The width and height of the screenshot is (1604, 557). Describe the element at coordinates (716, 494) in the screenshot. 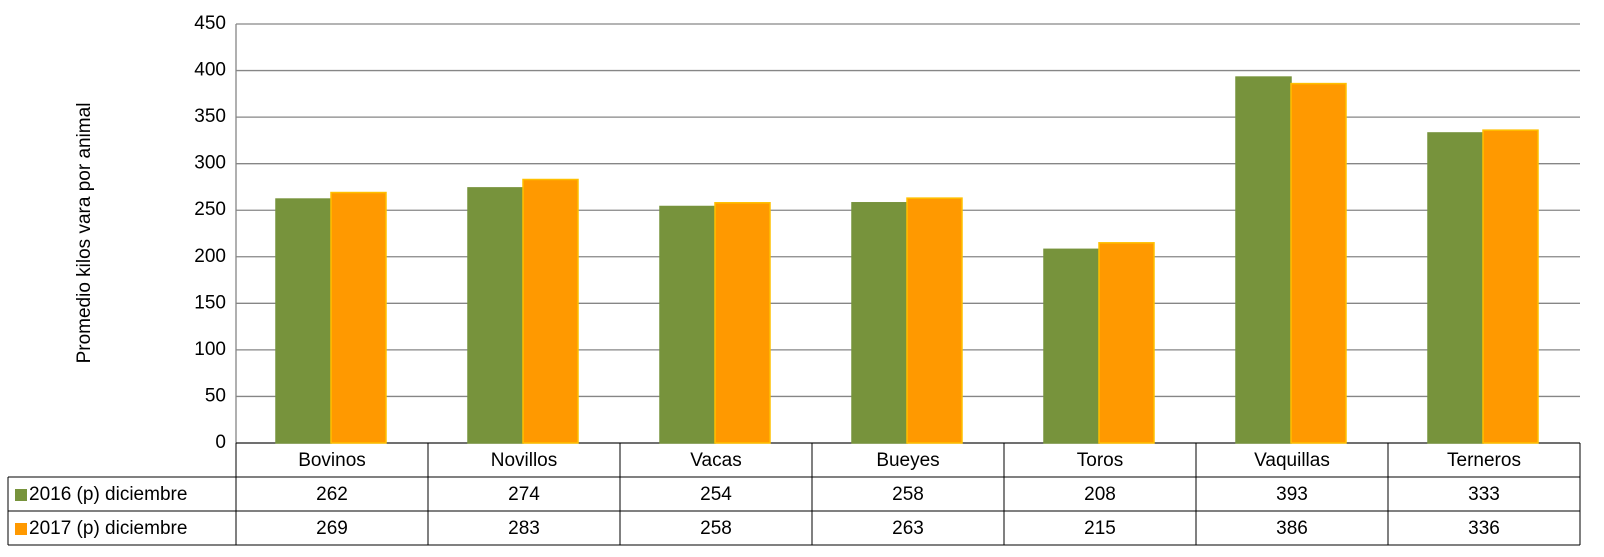

I see `table-value: 254` at that location.